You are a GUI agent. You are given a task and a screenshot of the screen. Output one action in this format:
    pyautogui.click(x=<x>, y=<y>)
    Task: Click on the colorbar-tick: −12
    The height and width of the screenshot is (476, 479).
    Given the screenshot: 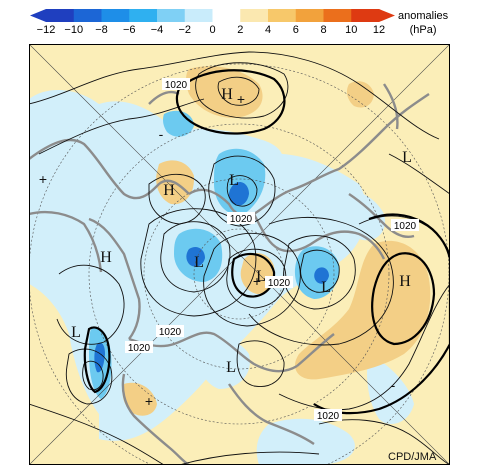 What is the action you would take?
    pyautogui.click(x=46, y=30)
    